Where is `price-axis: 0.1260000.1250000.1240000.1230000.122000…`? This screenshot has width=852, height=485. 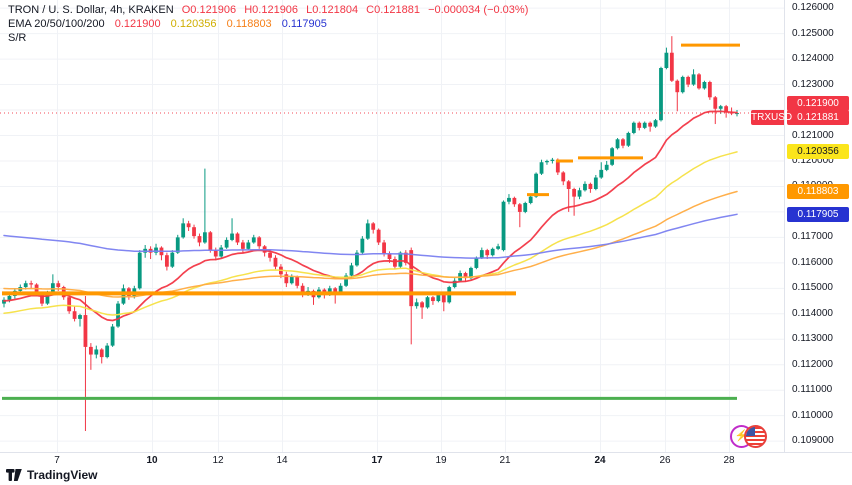 price-axis: 0.1260000.1250000.1240000.1230000.122000… is located at coordinates (818, 226).